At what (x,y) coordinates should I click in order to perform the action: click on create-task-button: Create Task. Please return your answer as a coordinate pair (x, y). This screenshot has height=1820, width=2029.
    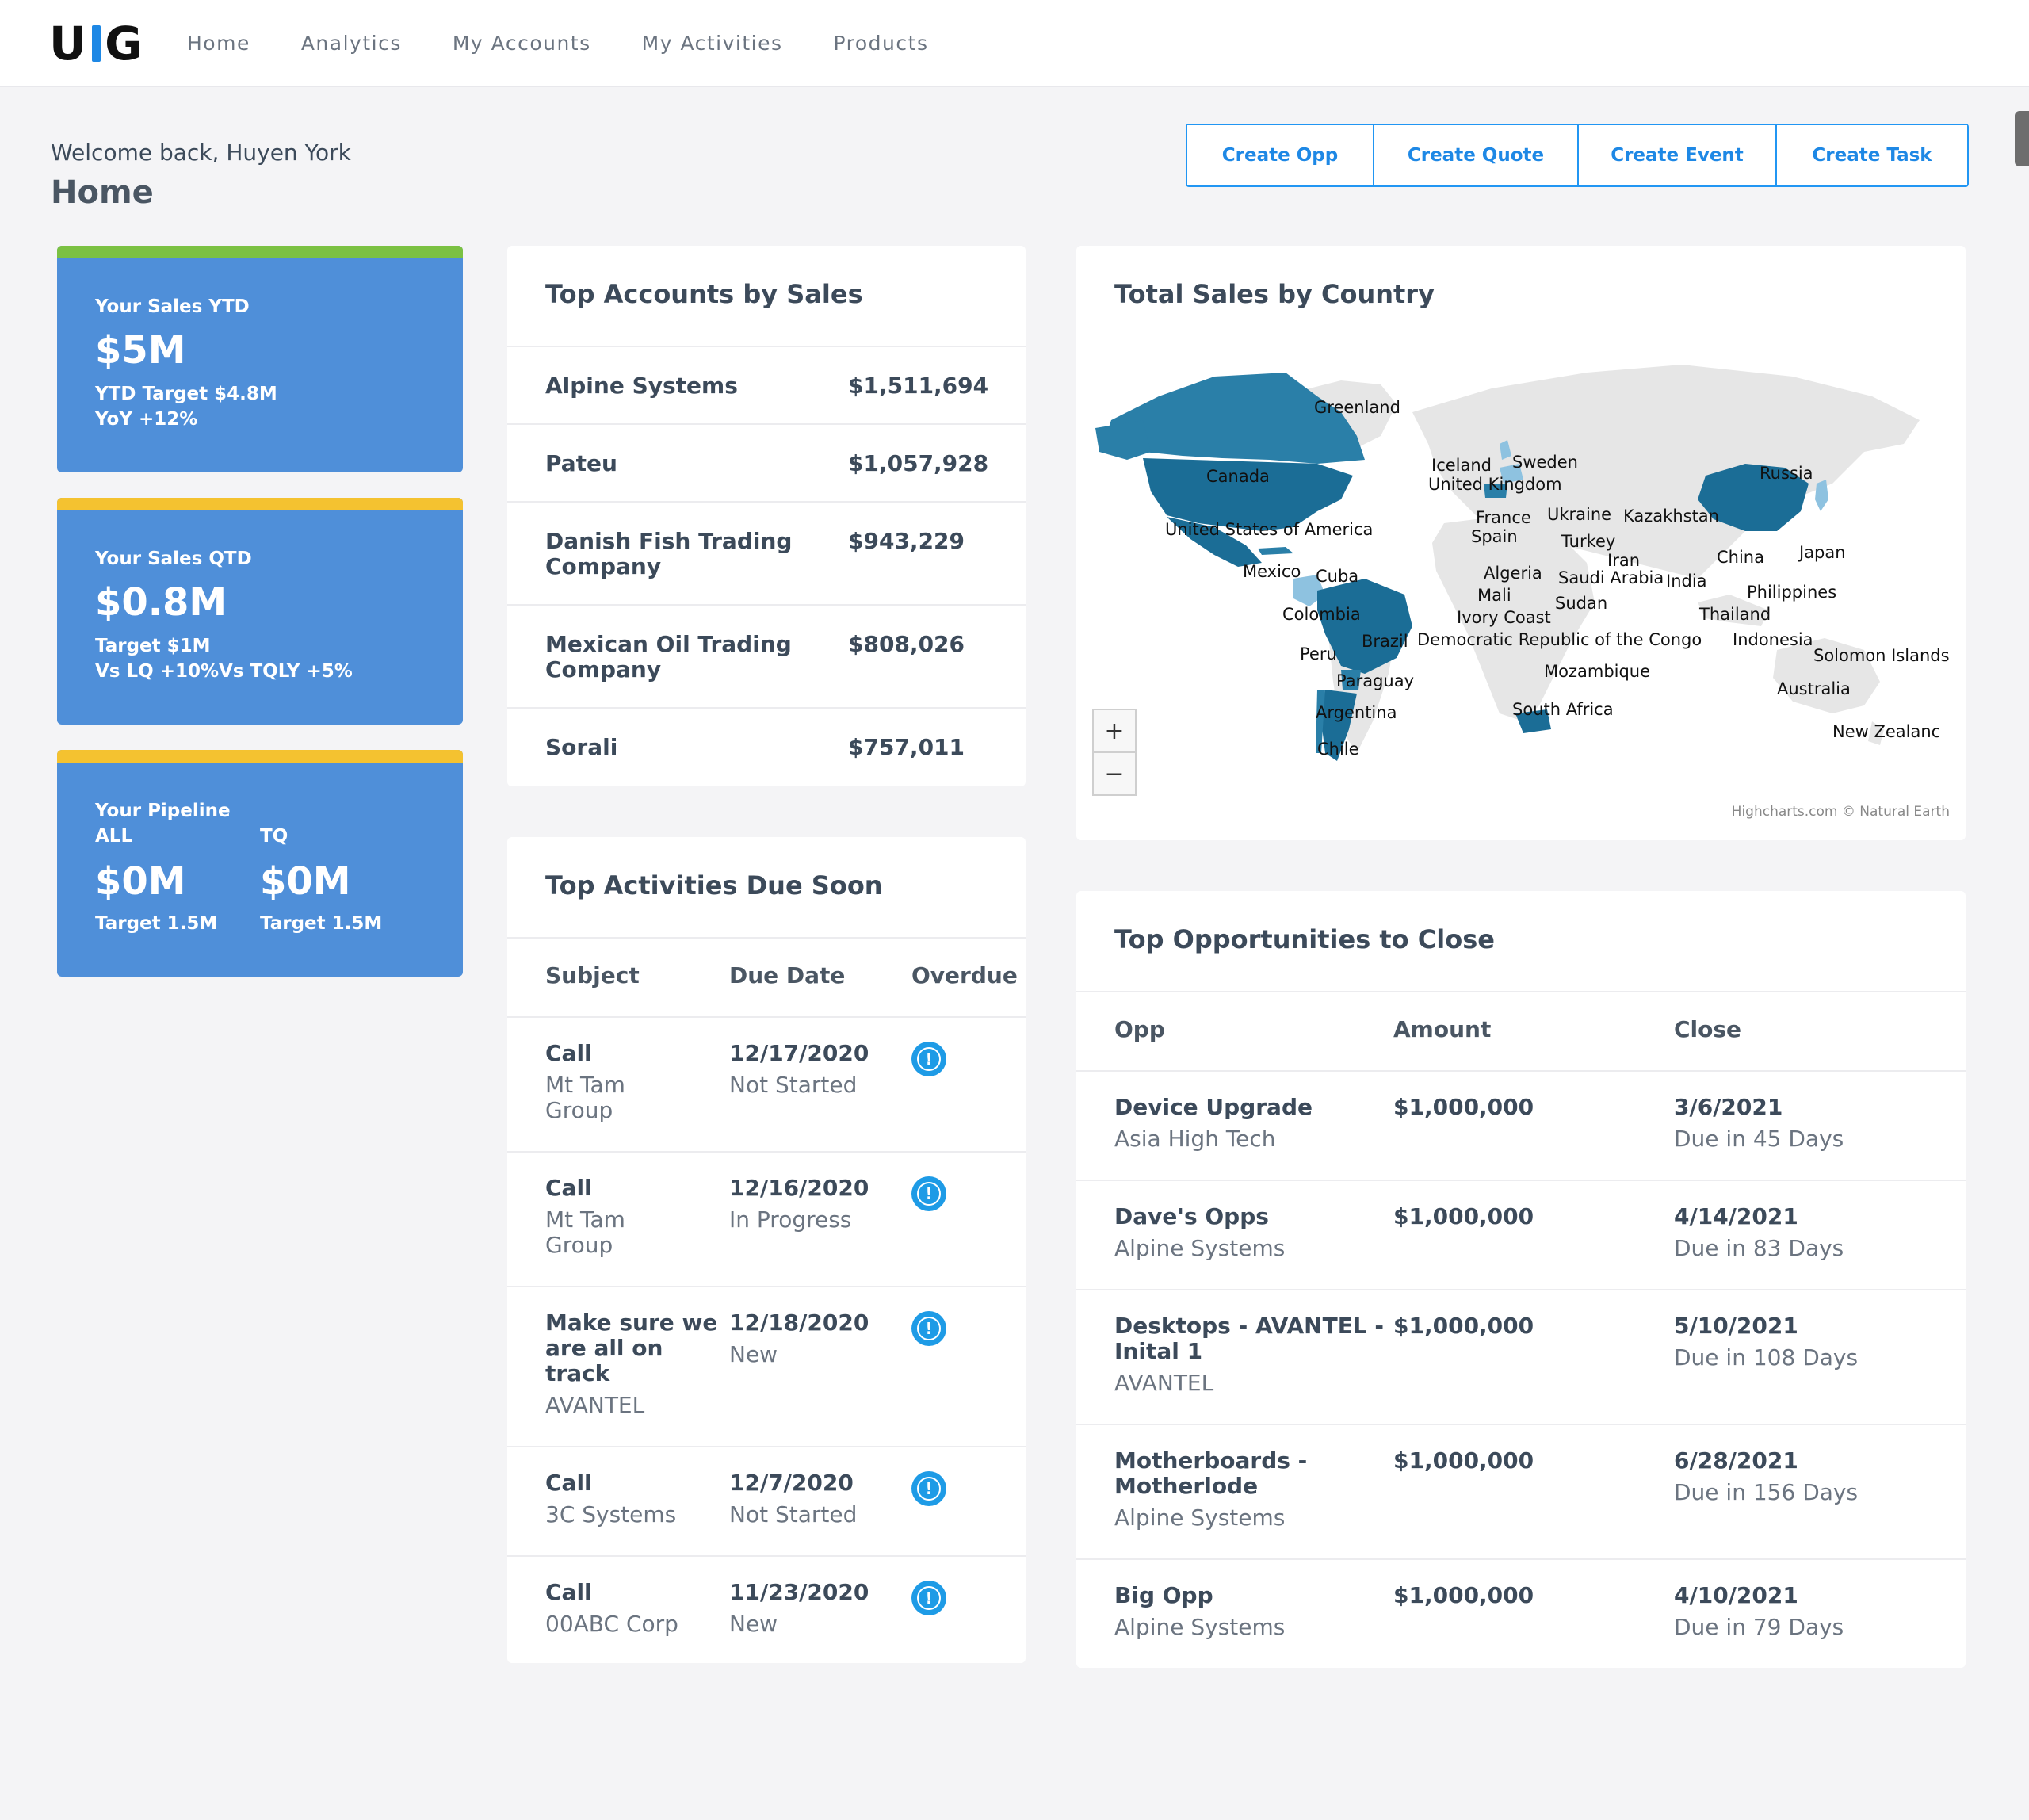
    Looking at the image, I should click on (1872, 155).